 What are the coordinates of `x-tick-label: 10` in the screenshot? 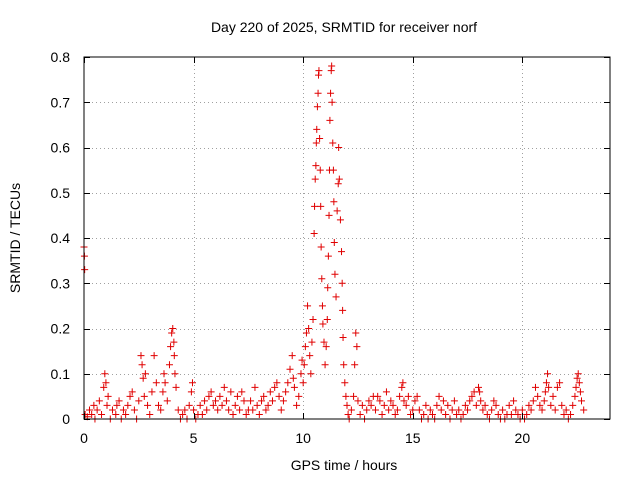 It's located at (303, 438).